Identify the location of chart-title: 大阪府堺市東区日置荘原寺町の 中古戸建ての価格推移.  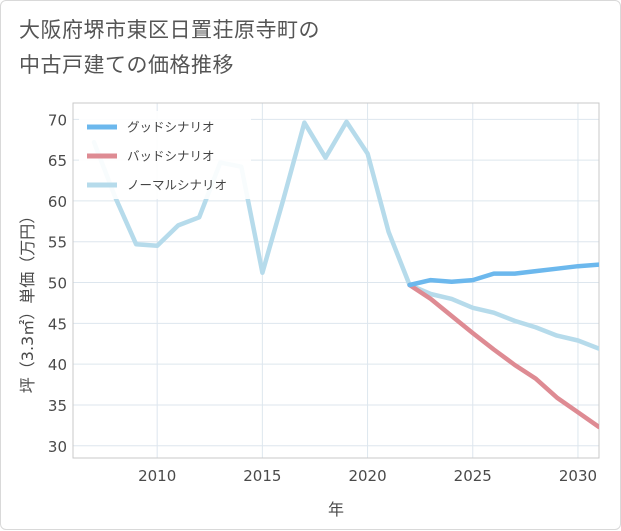
(299, 48).